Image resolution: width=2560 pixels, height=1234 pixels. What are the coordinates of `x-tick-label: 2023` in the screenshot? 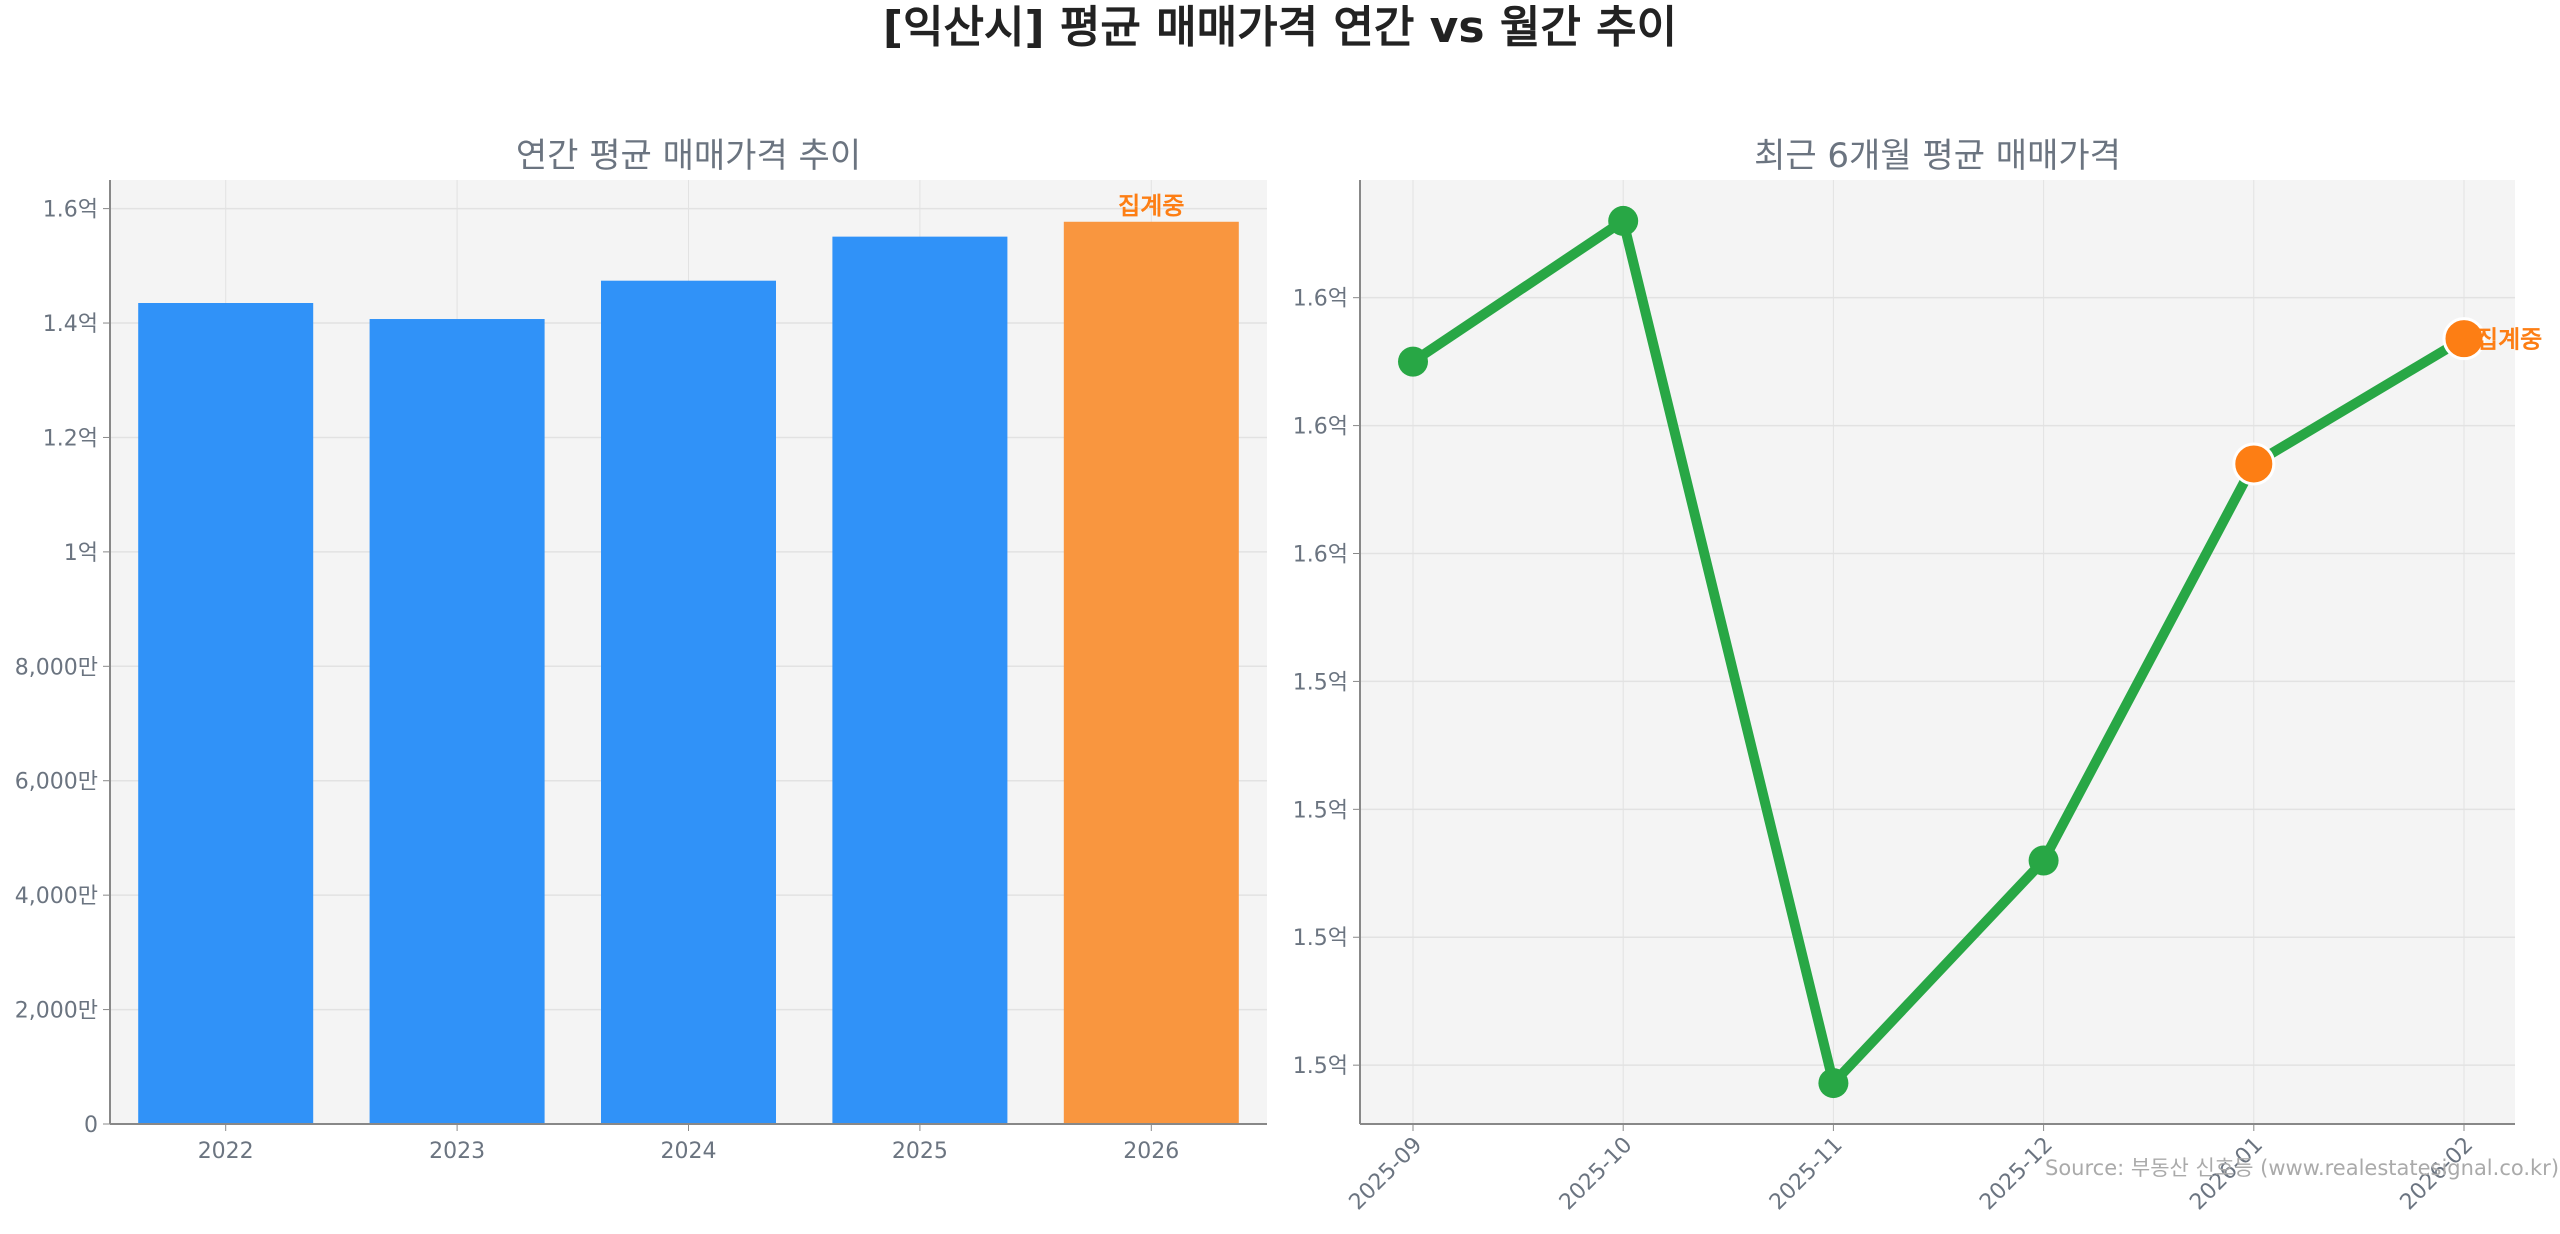 It's located at (457, 1151).